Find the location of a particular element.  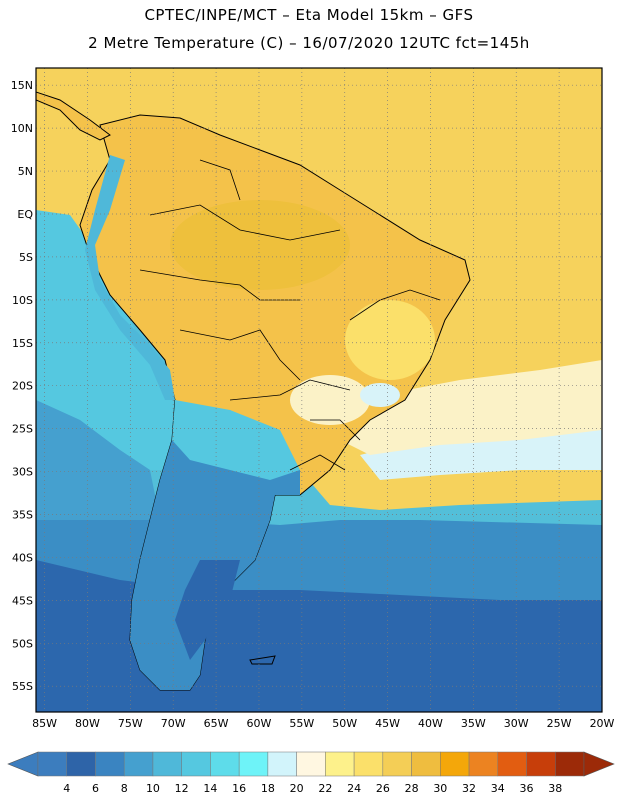

colorbar-tick-label: 14 is located at coordinates (210, 788).